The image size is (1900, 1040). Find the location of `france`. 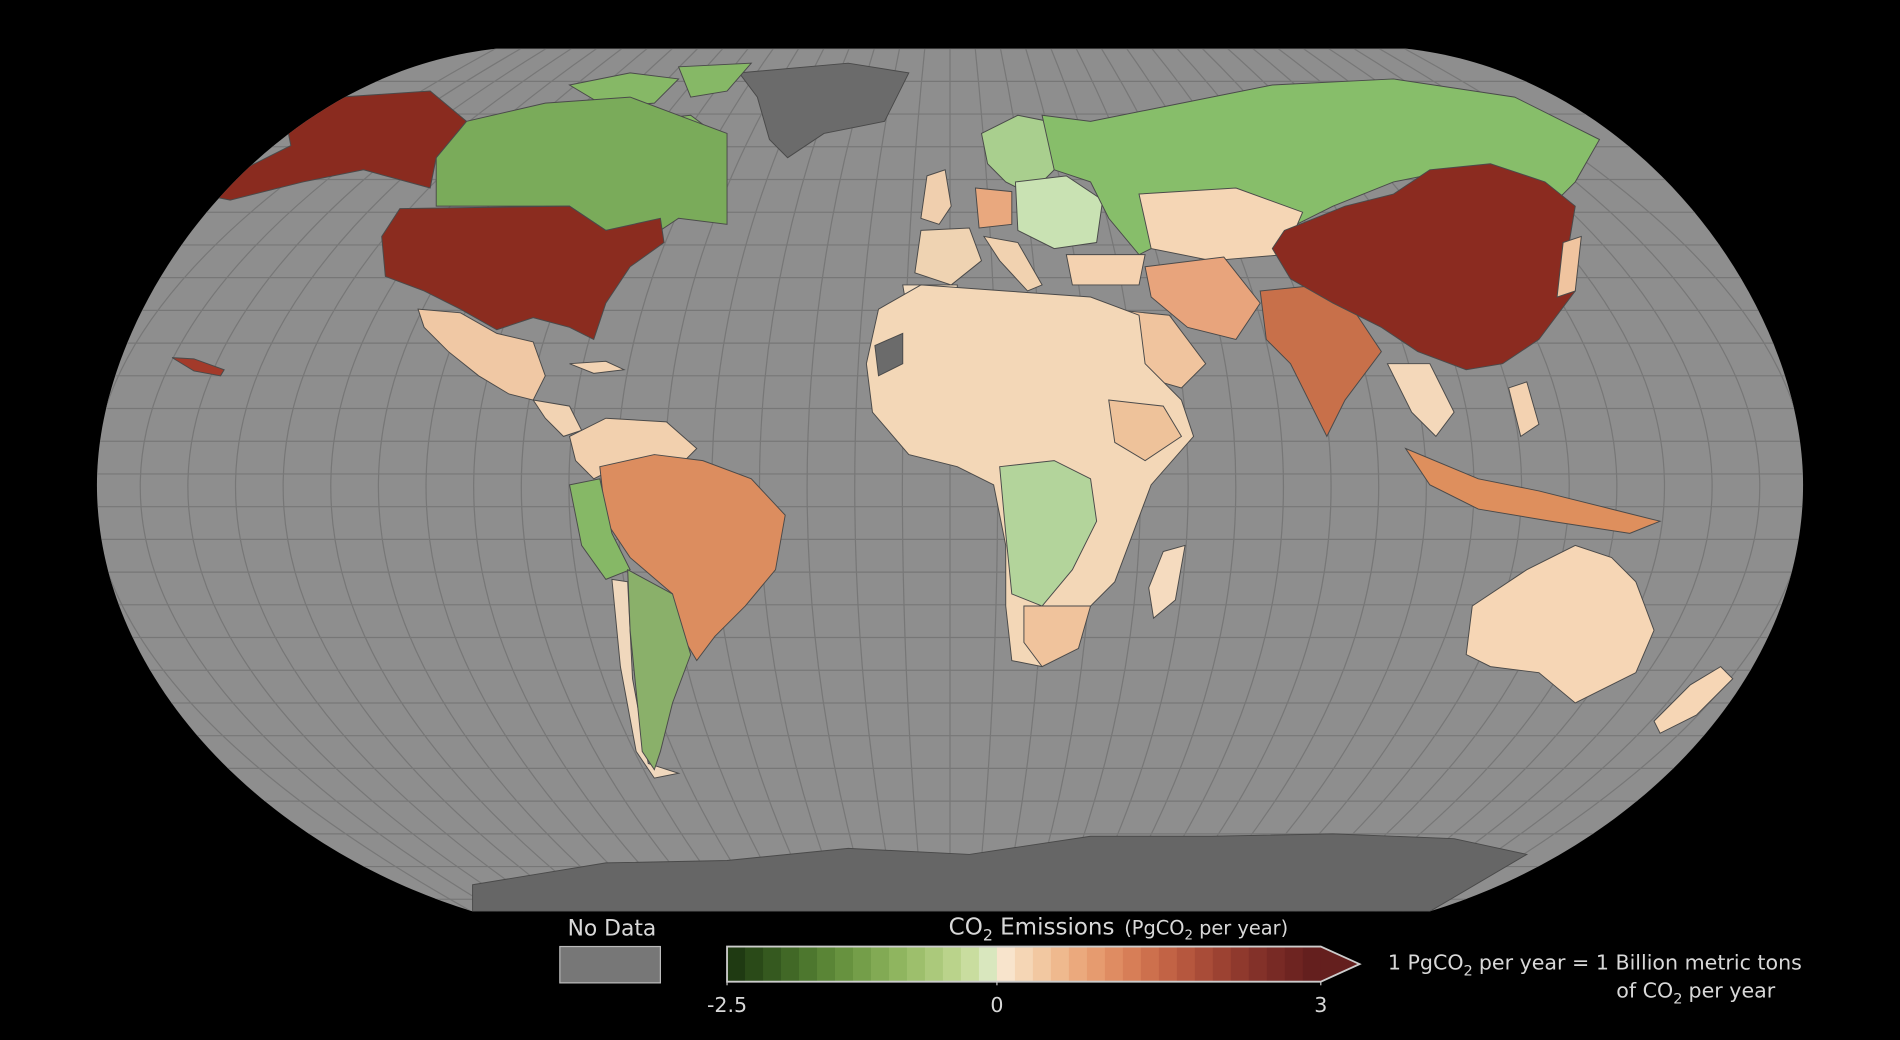

france is located at coordinates (948, 256).